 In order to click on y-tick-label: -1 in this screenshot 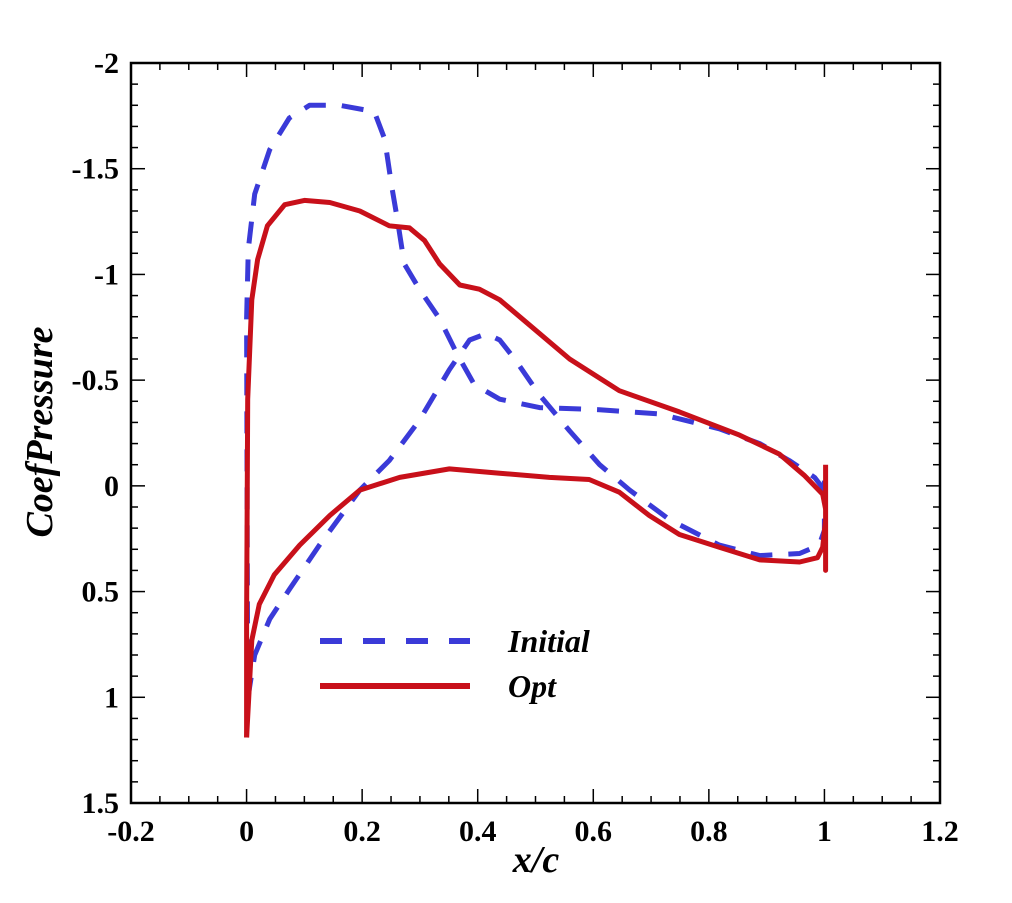, I will do `click(106, 274)`.